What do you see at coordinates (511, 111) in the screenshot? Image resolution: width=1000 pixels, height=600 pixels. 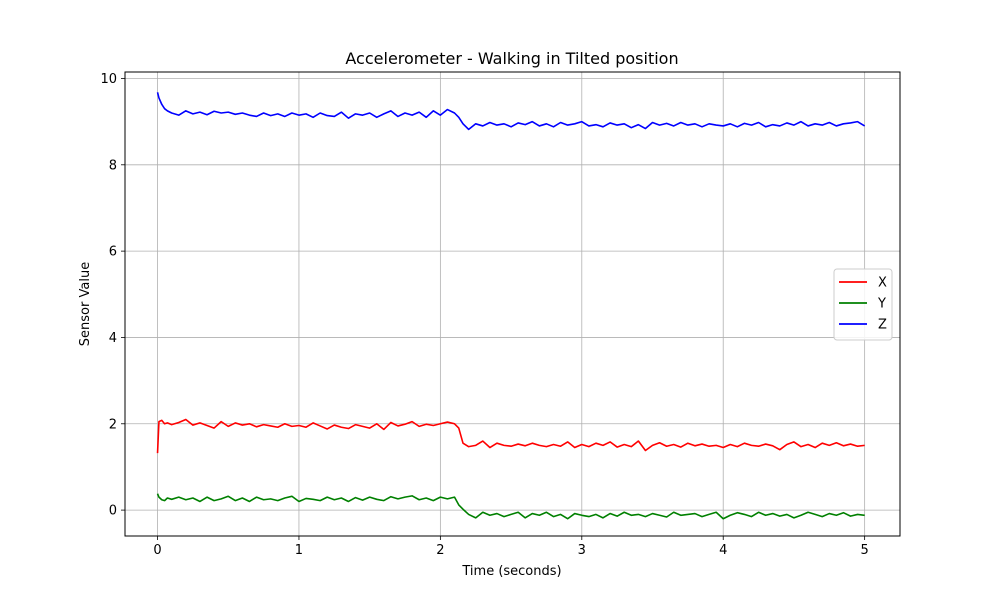 I see `series-line-z` at bounding box center [511, 111].